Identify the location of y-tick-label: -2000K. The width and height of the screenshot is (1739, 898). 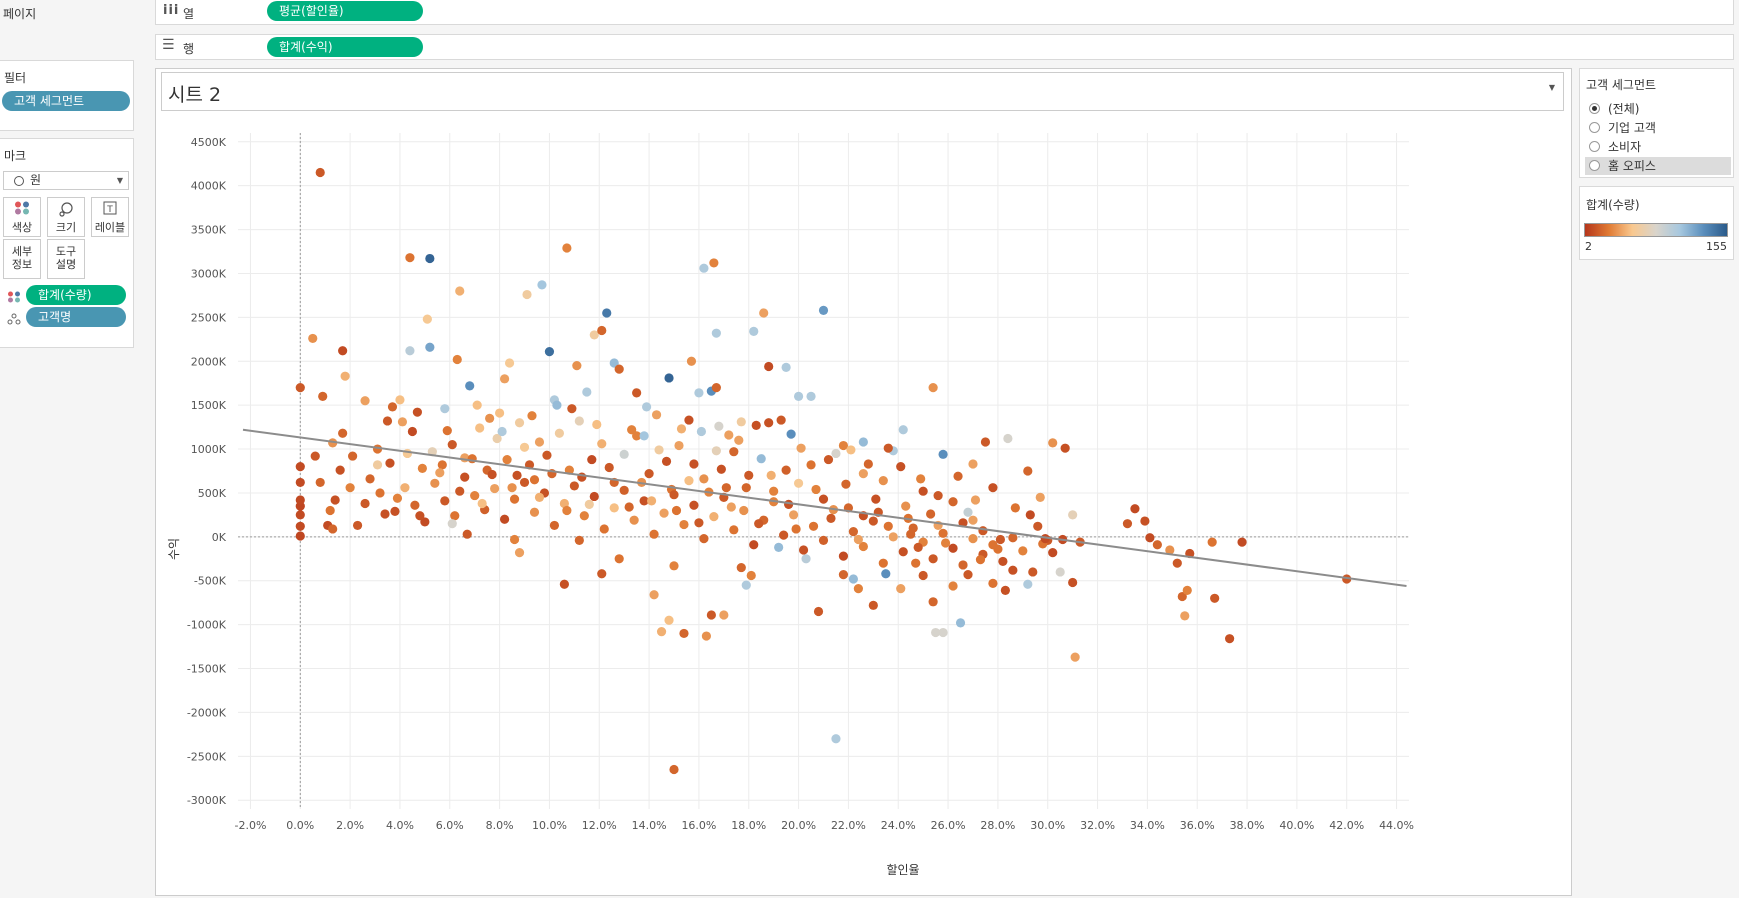
(207, 712).